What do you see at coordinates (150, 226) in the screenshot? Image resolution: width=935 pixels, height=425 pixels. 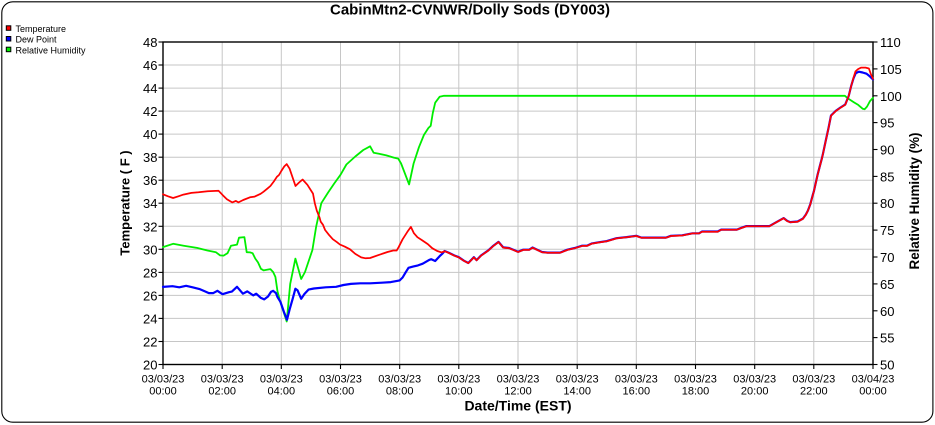 I see `svg-text: 32` at bounding box center [150, 226].